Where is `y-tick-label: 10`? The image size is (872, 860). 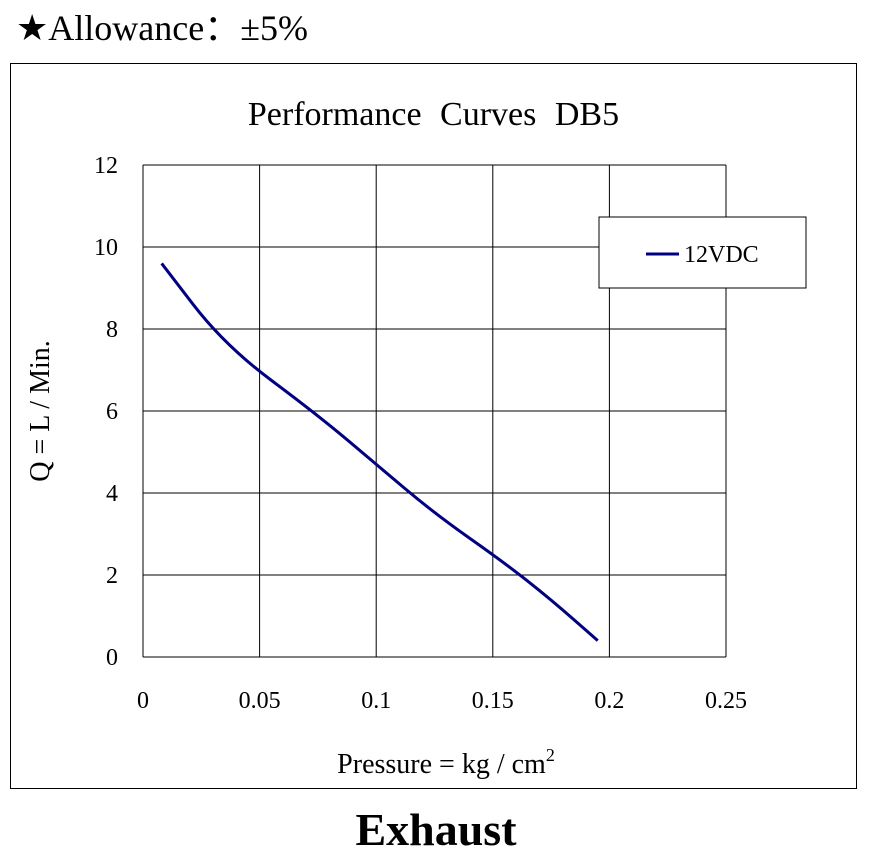 y-tick-label: 10 is located at coordinates (106, 248).